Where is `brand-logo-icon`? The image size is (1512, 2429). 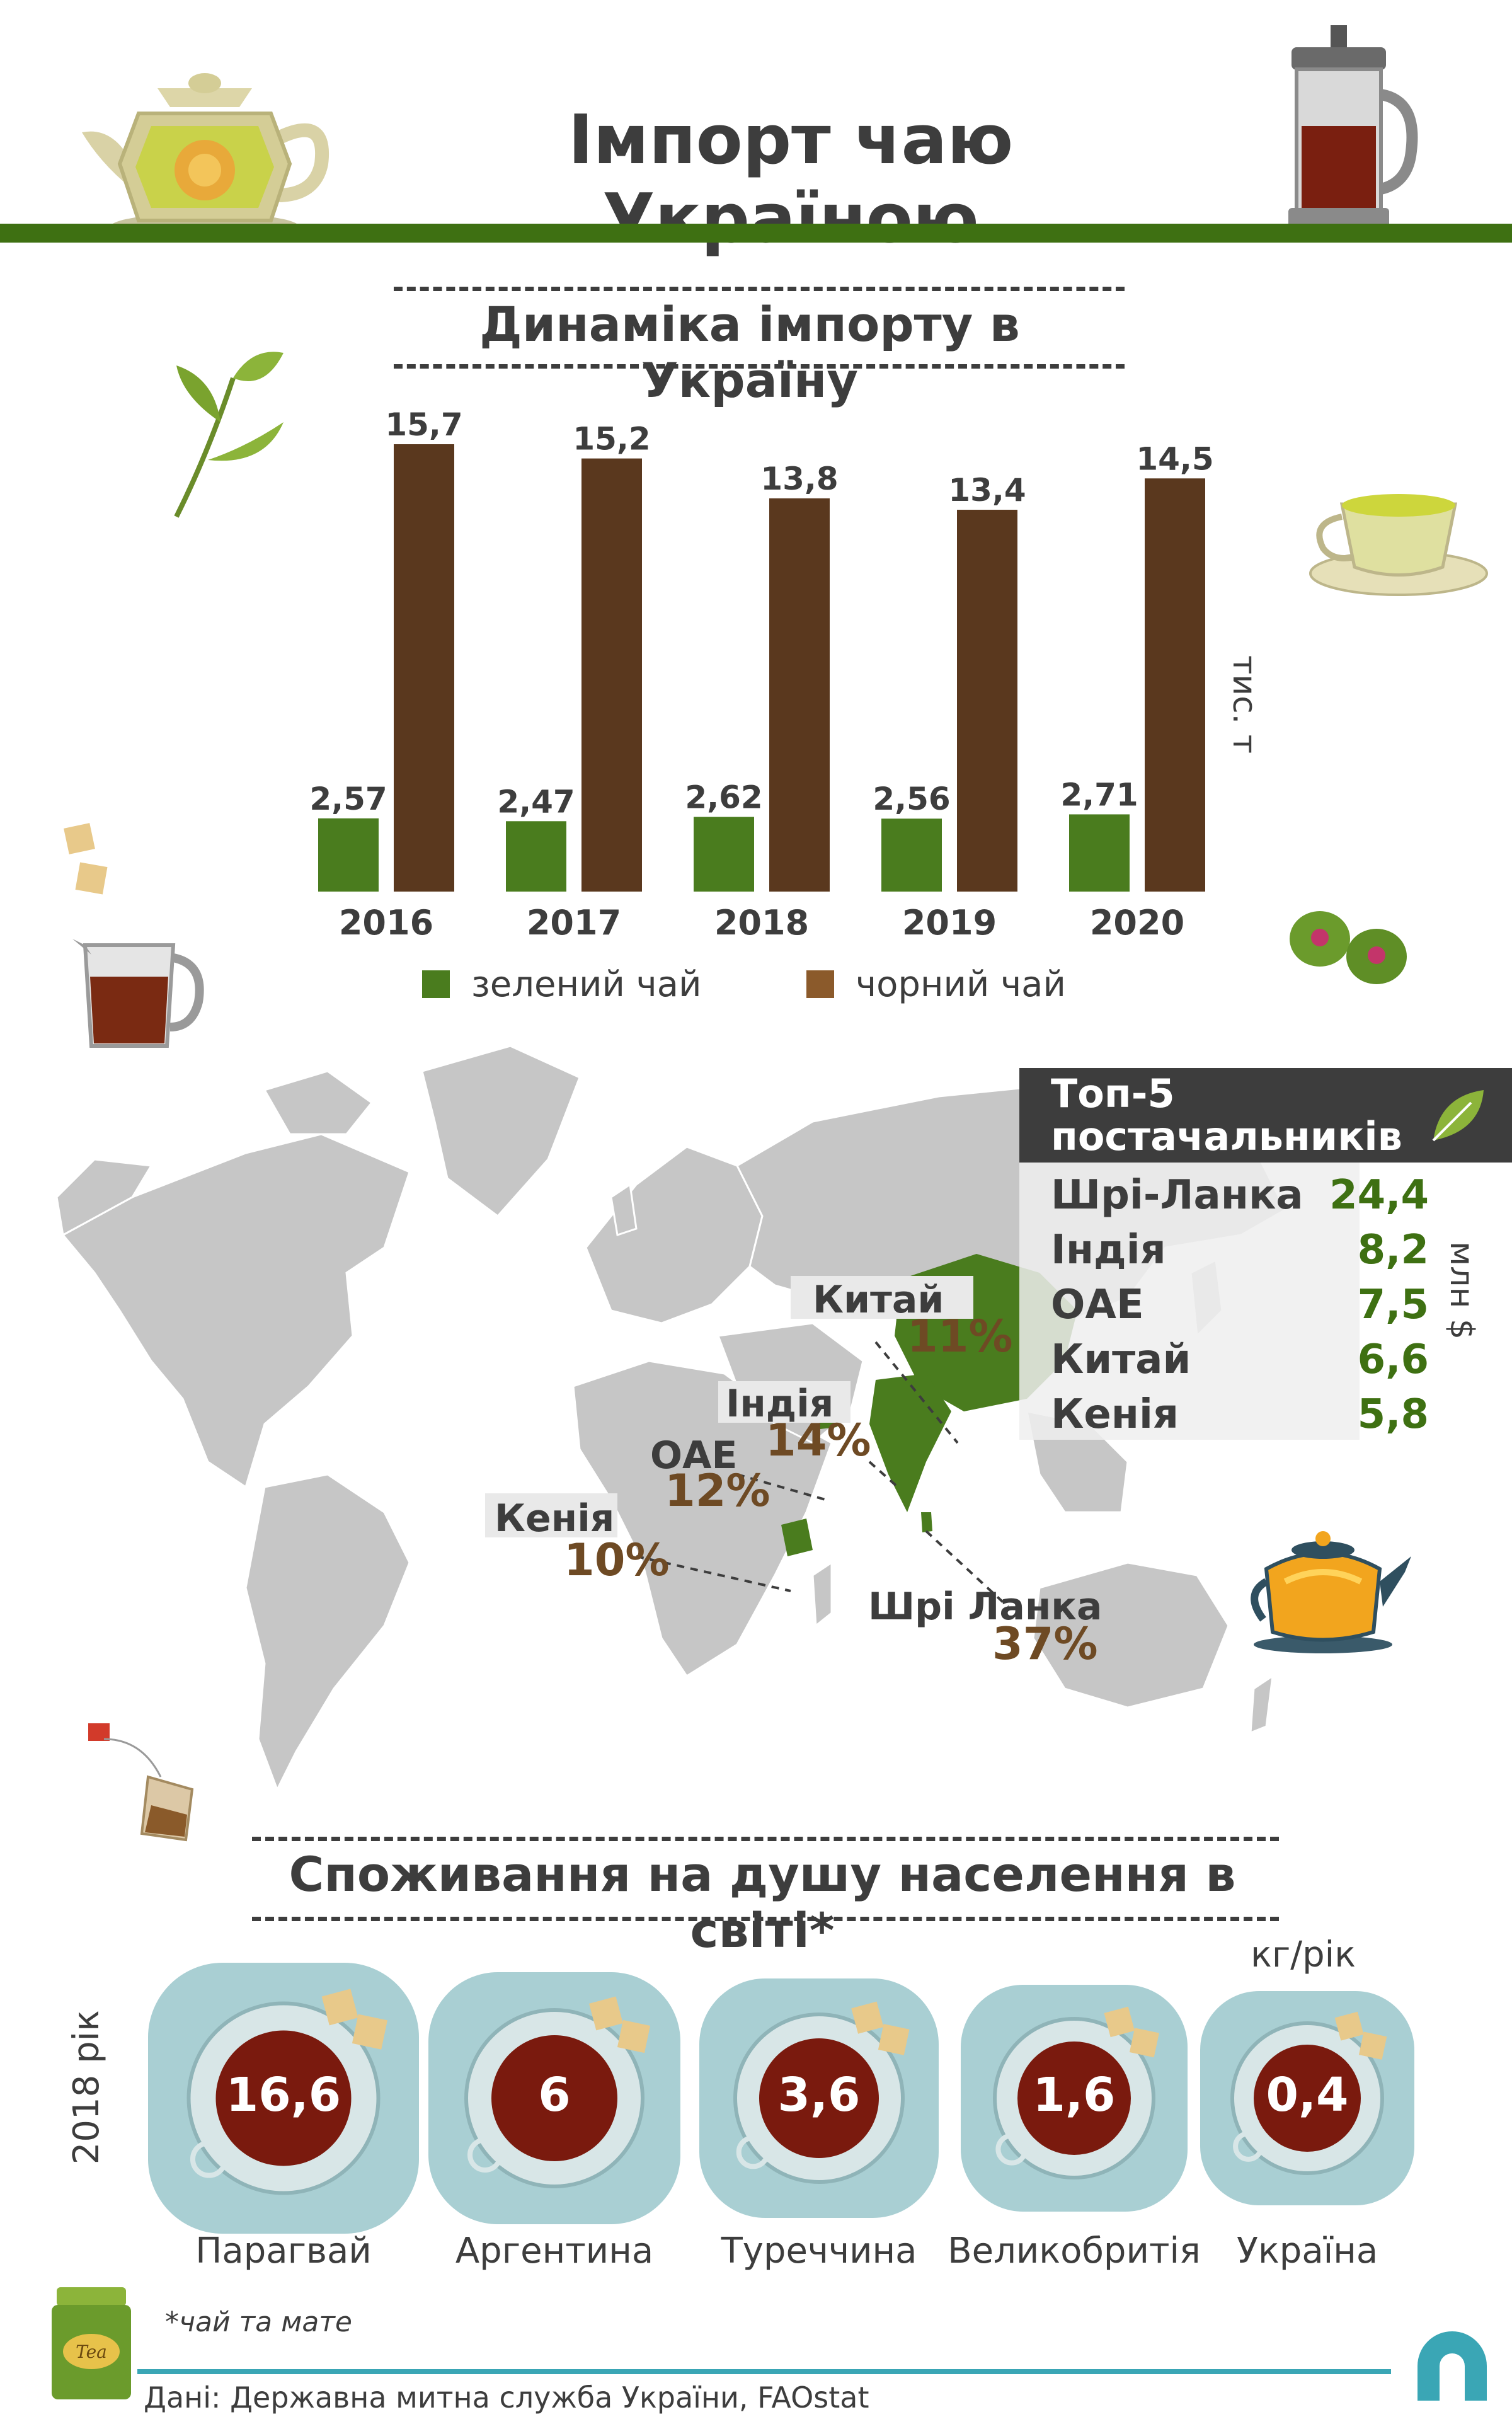 brand-logo-icon is located at coordinates (1452, 2366).